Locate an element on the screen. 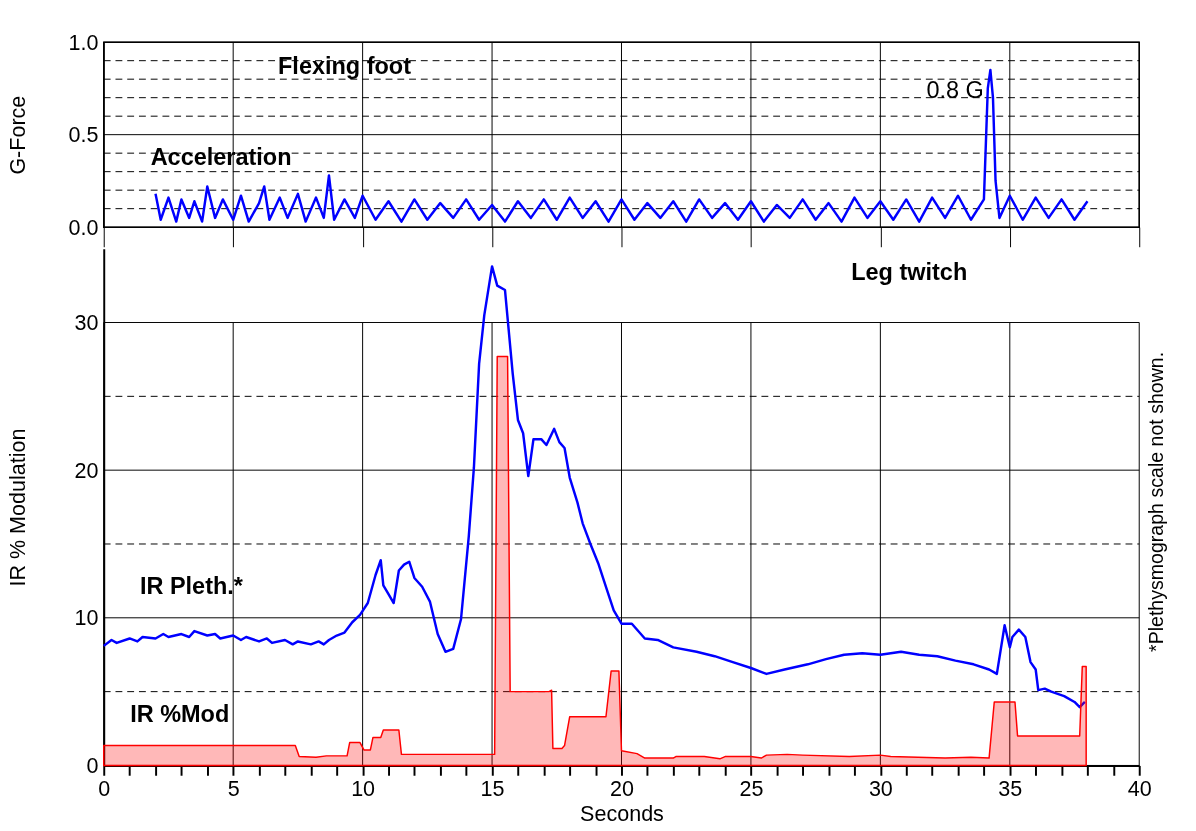 This screenshot has height=831, width=1196. y-tick-label: 30 is located at coordinates (86, 322).